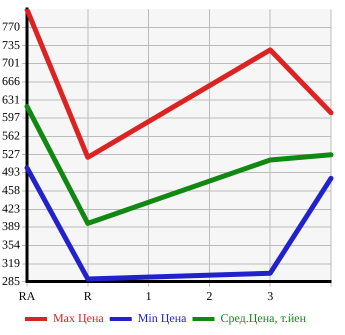 This screenshot has height=335, width=345. Describe the element at coordinates (11, 135) in the screenshot. I see `y-tick-label: 562` at that location.